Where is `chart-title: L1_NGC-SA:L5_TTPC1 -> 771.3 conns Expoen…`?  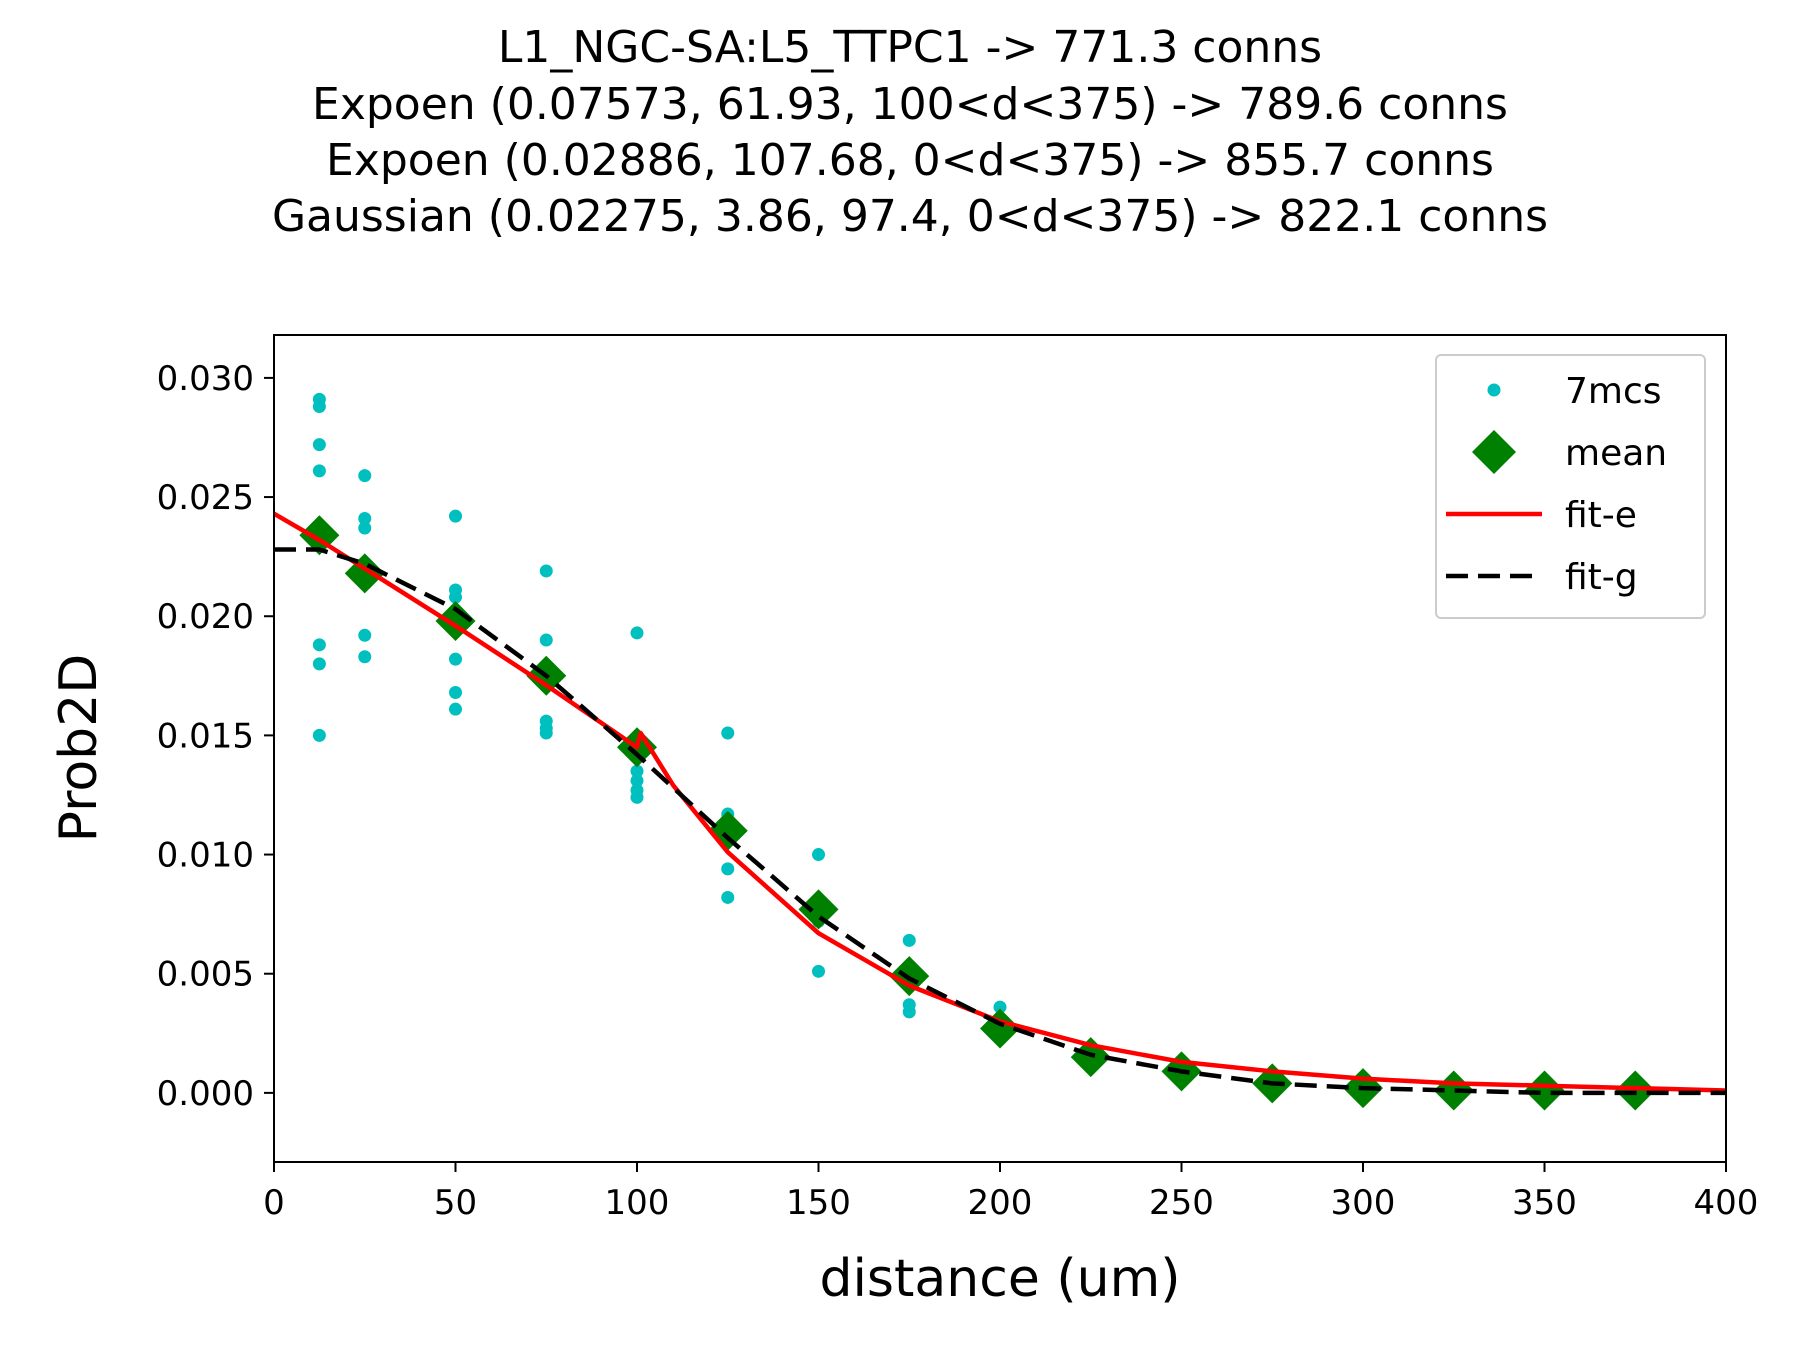
chart-title: L1_NGC-SA:L5_TTPC1 -> 771.3 conns Expoen… is located at coordinates (910, 132).